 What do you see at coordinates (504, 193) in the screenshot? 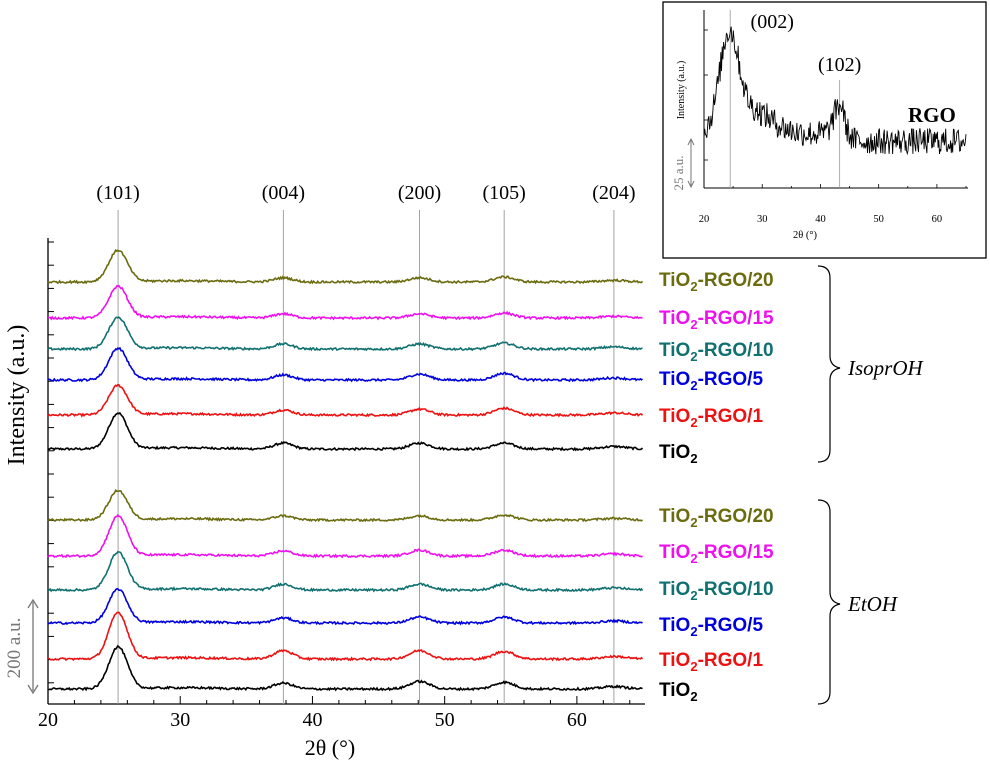
I see `peak-label: (105)` at bounding box center [504, 193].